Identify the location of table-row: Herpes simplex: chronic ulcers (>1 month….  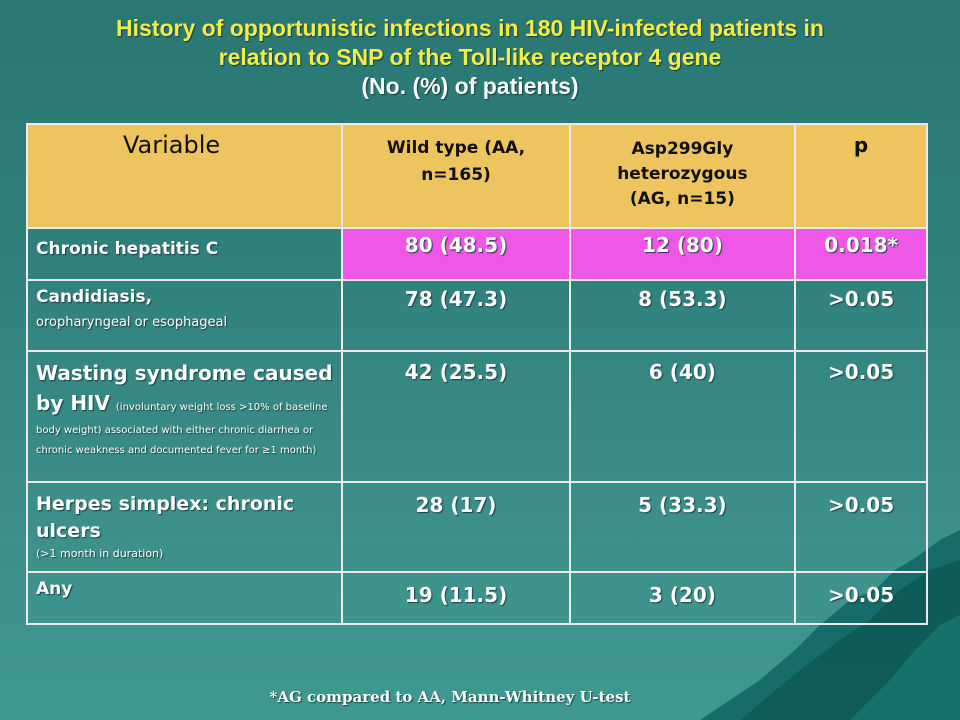
(476, 527).